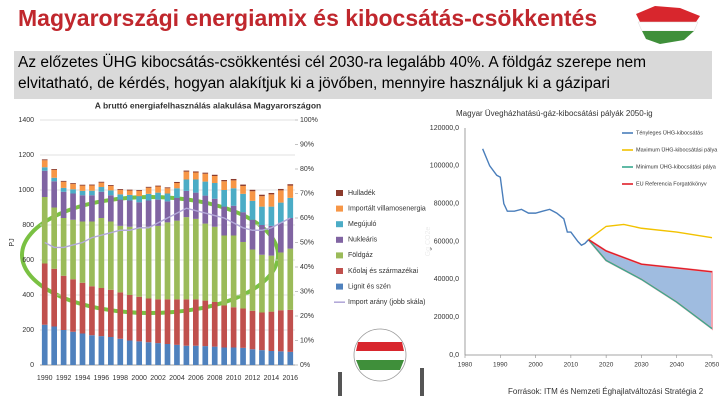 The height and width of the screenshot is (405, 720). What do you see at coordinates (676, 365) in the screenshot?
I see `x-tick-label: 2040` at bounding box center [676, 365].